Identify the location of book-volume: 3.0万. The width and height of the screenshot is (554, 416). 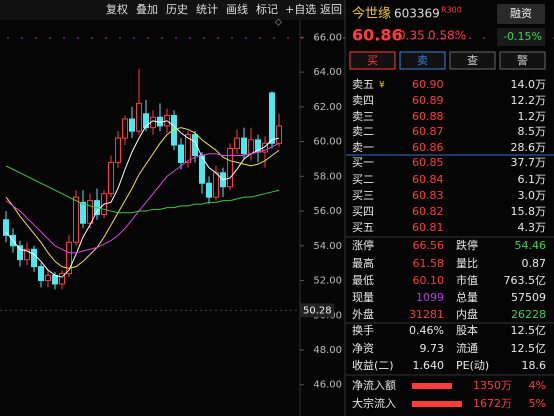
(532, 195).